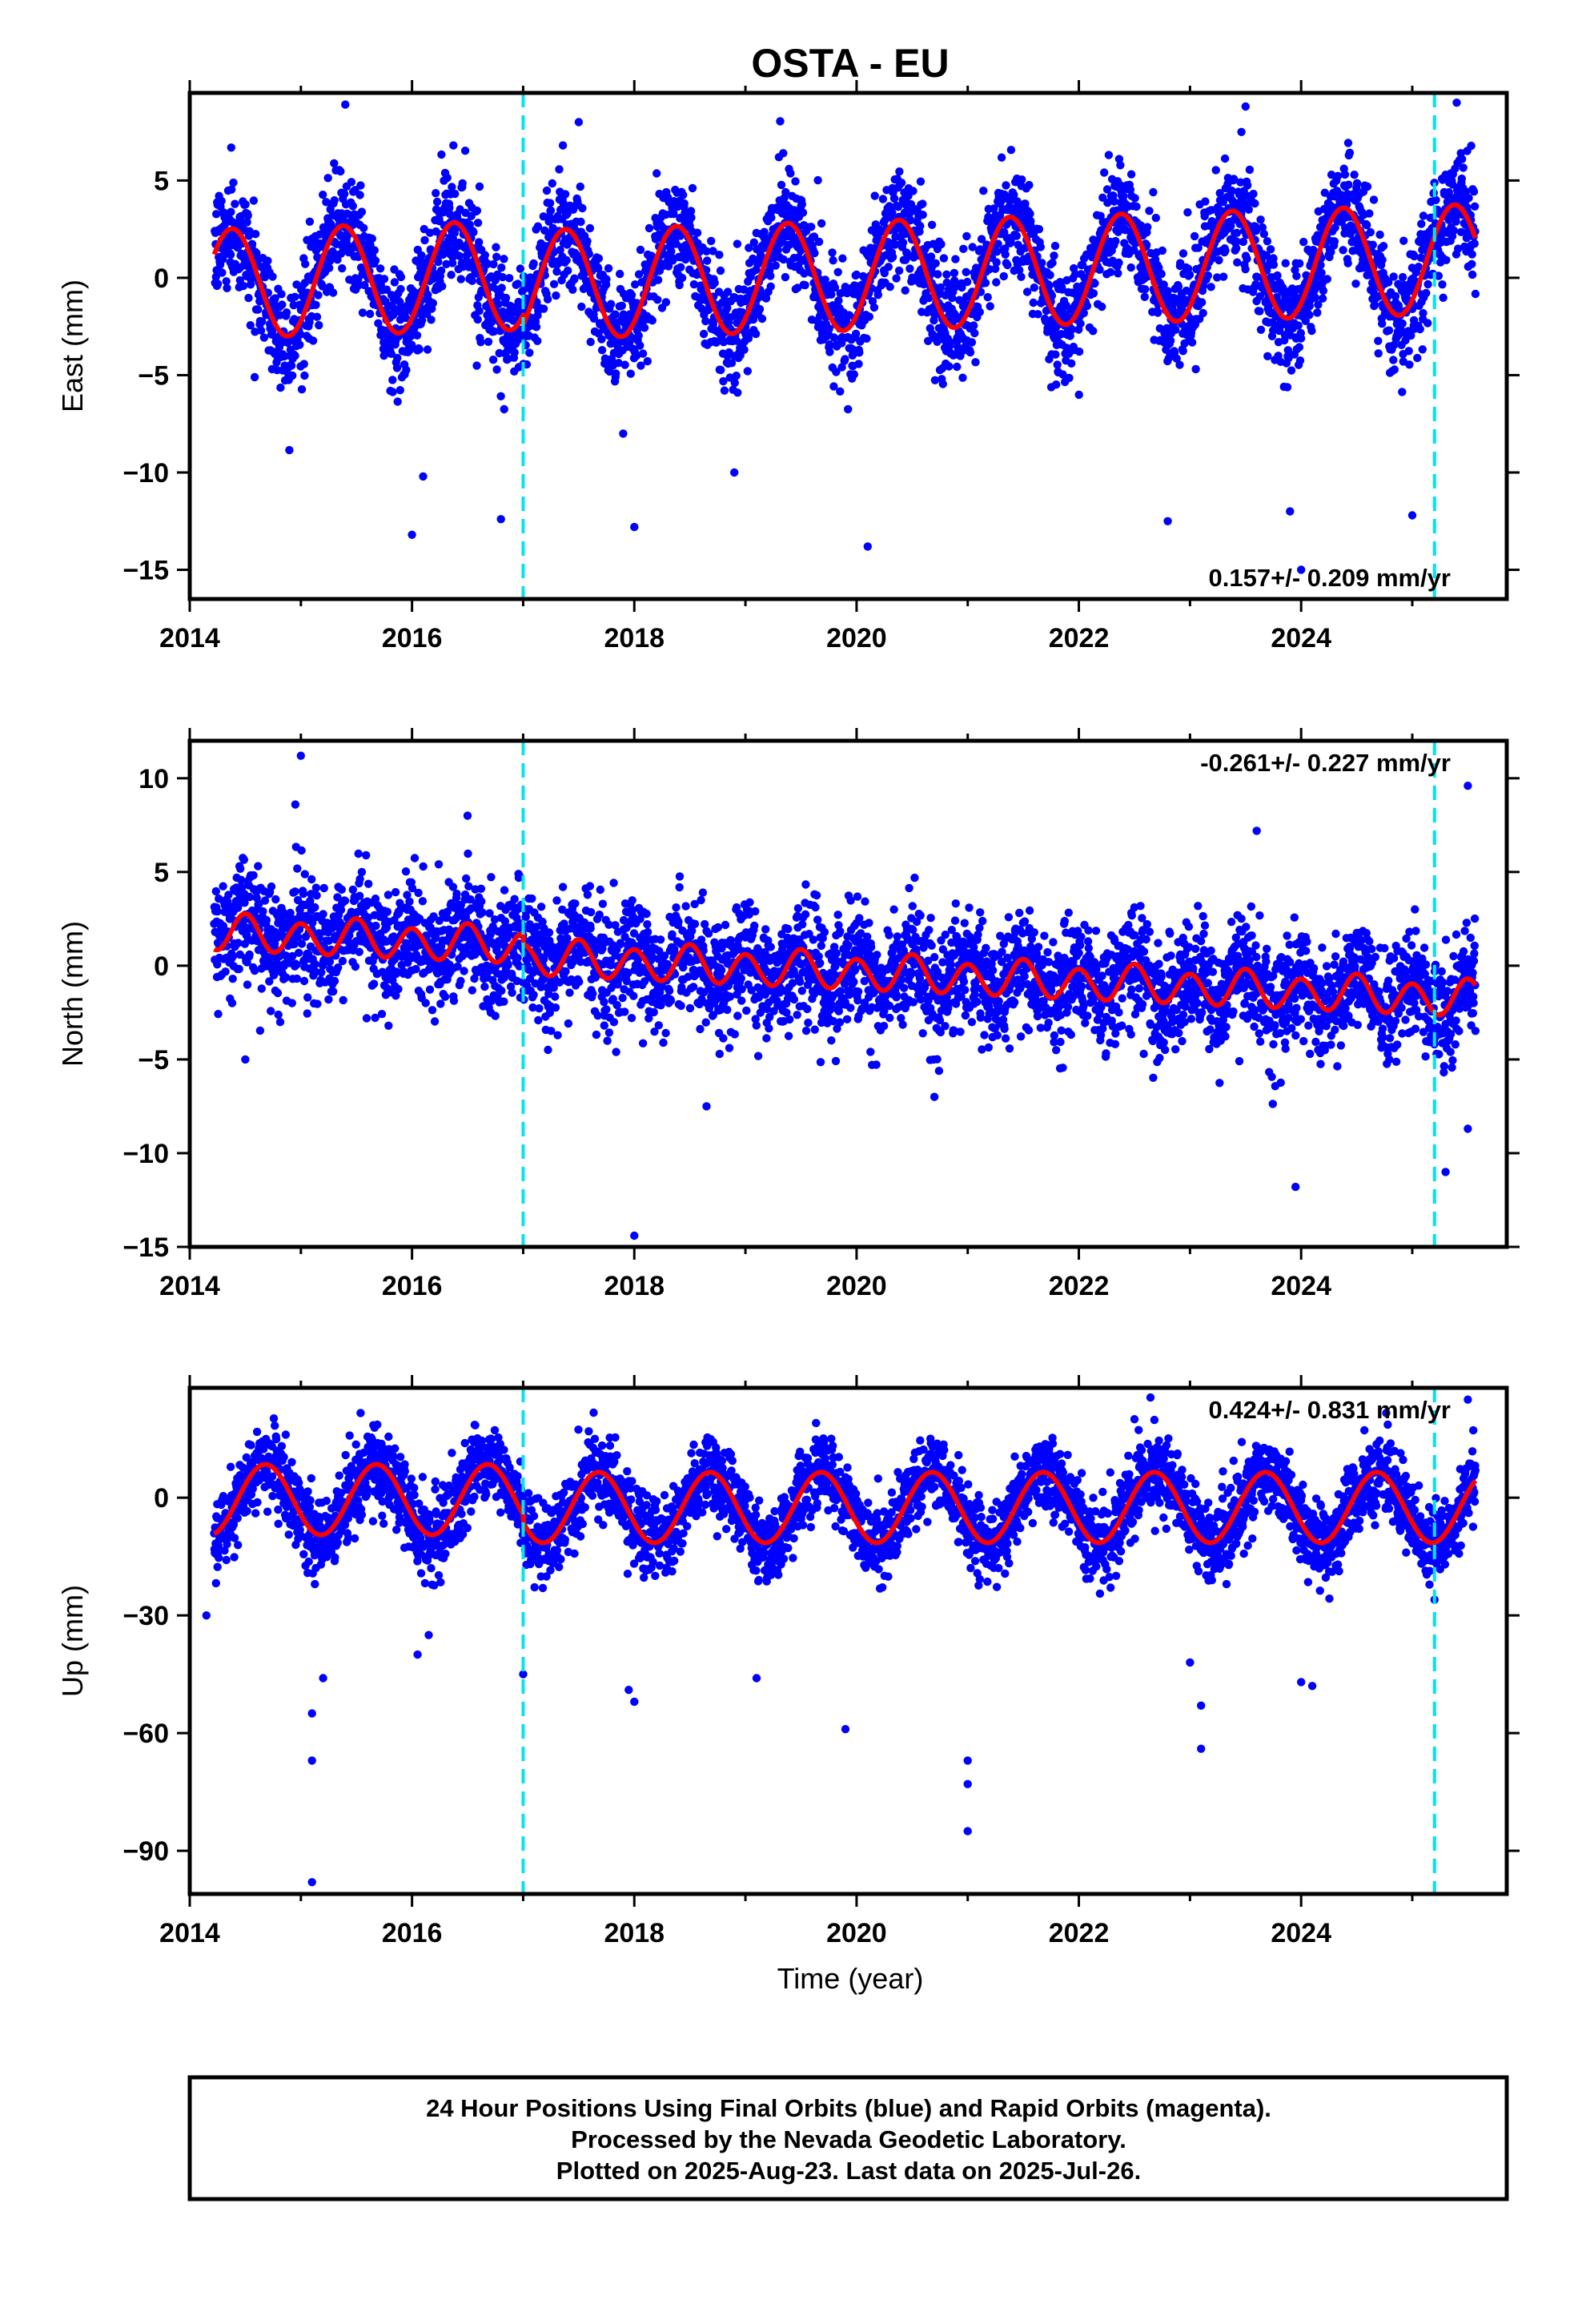 This screenshot has height=2324, width=1582. I want to click on x-tick-label: 2024, so click(1301, 638).